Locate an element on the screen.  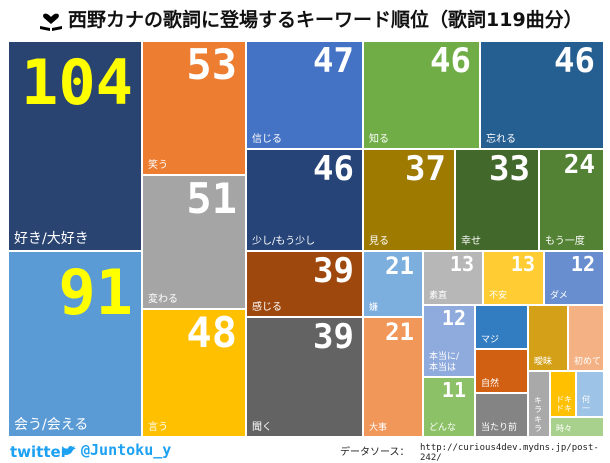
cell-label: 本当に/ 本当は is located at coordinates (444, 362).